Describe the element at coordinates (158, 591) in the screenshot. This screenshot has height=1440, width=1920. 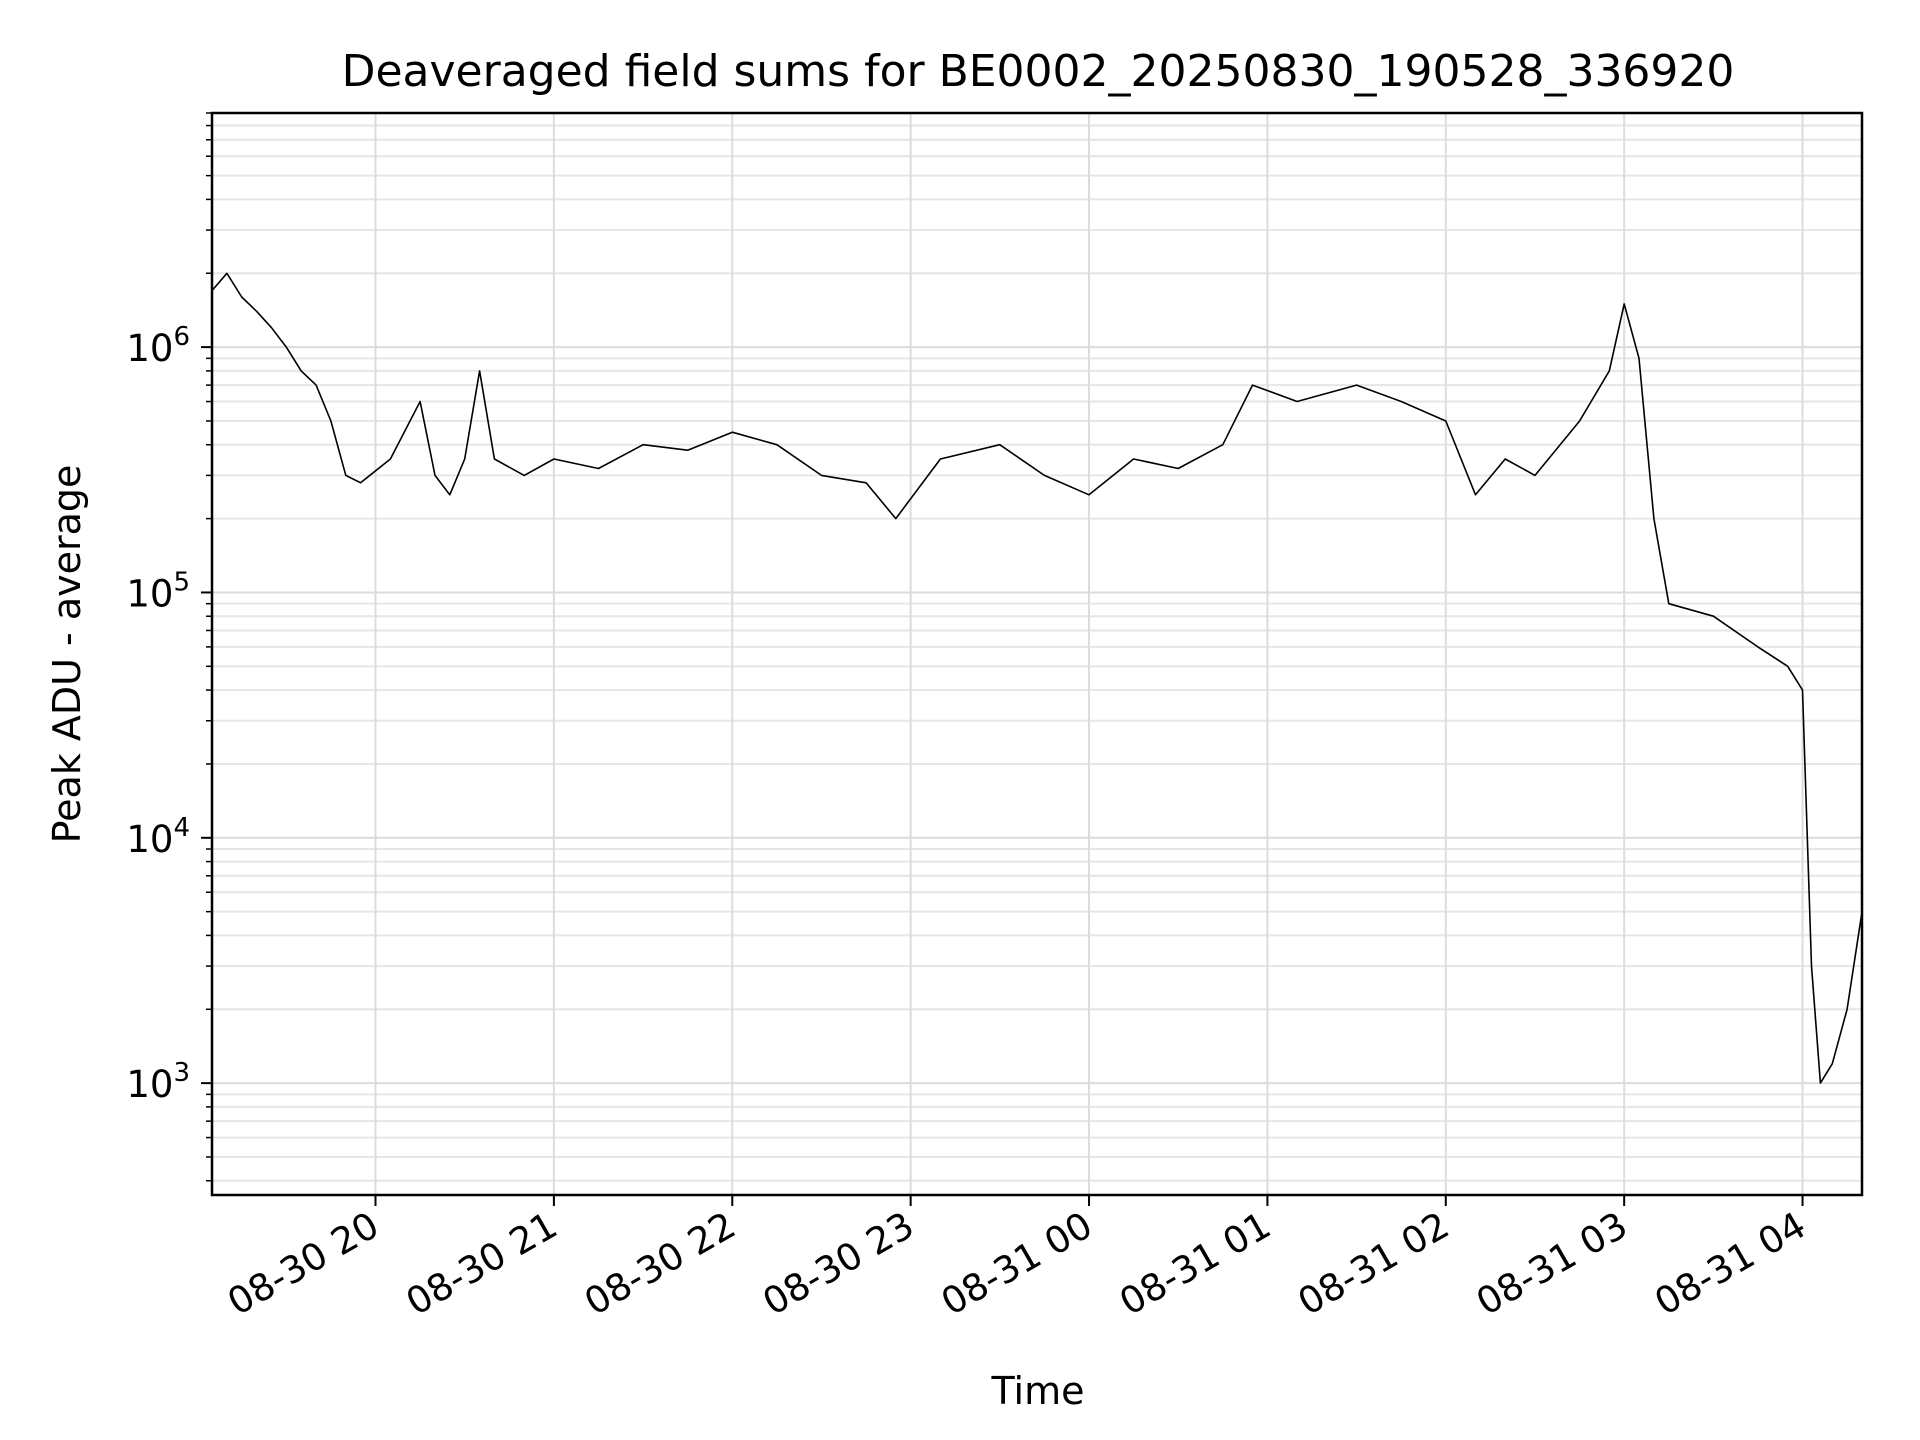
I see `y-tick-label: 105` at that location.